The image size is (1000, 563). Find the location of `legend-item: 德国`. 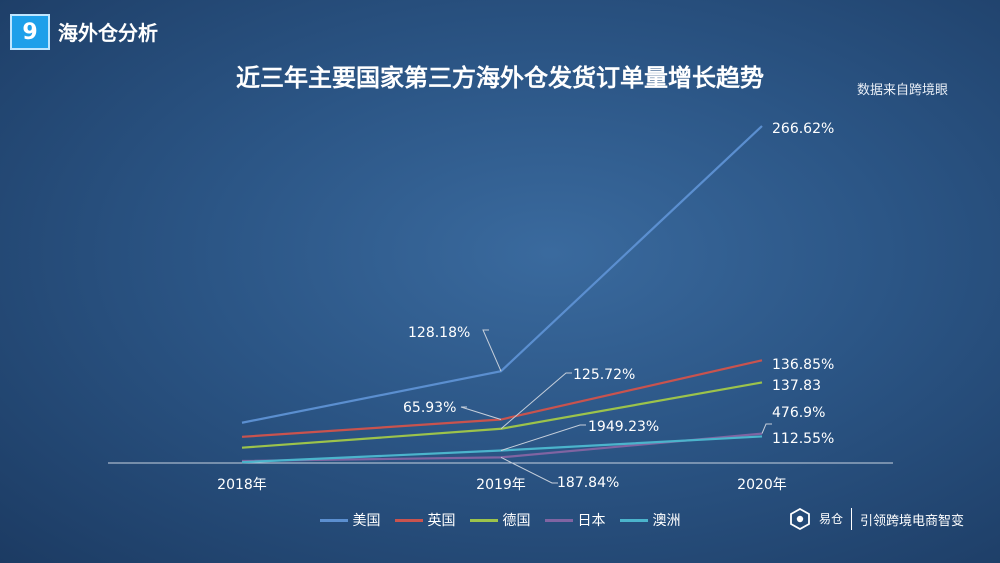

legend-item: 德国 is located at coordinates (500, 520).